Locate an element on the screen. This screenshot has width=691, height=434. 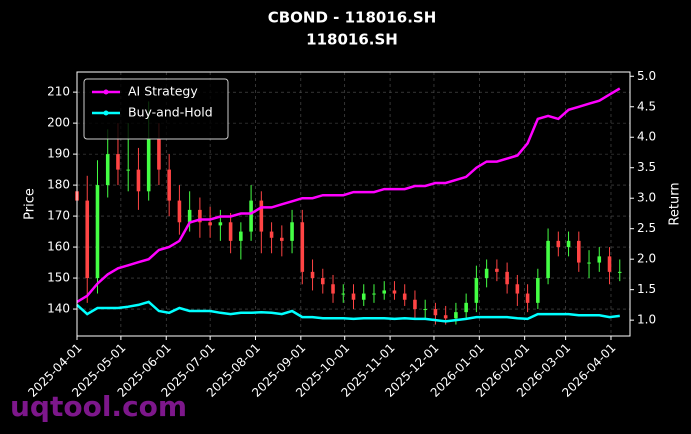
y2-tick-label: 1.0 is located at coordinates (646, 320).